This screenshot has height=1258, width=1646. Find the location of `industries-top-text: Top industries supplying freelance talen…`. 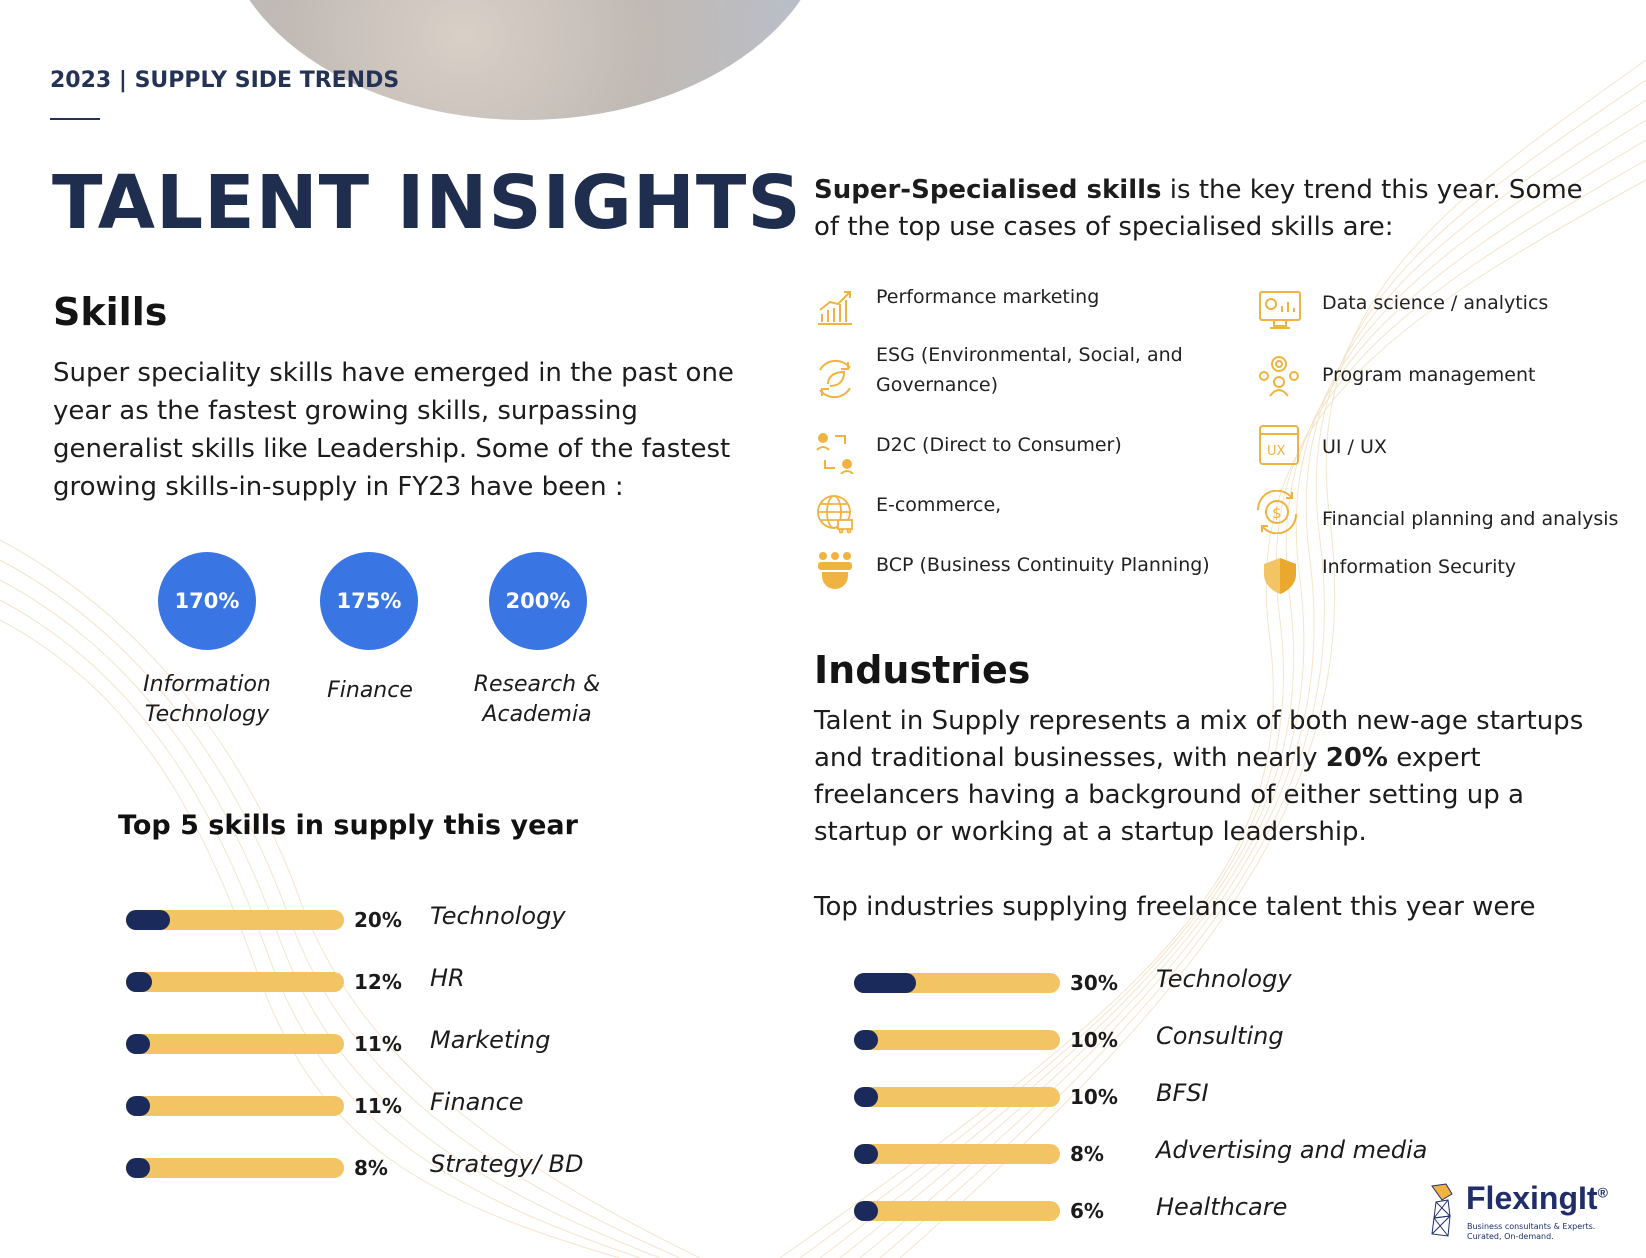

industries-top-text: Top industries supplying freelance talen… is located at coordinates (1175, 907).